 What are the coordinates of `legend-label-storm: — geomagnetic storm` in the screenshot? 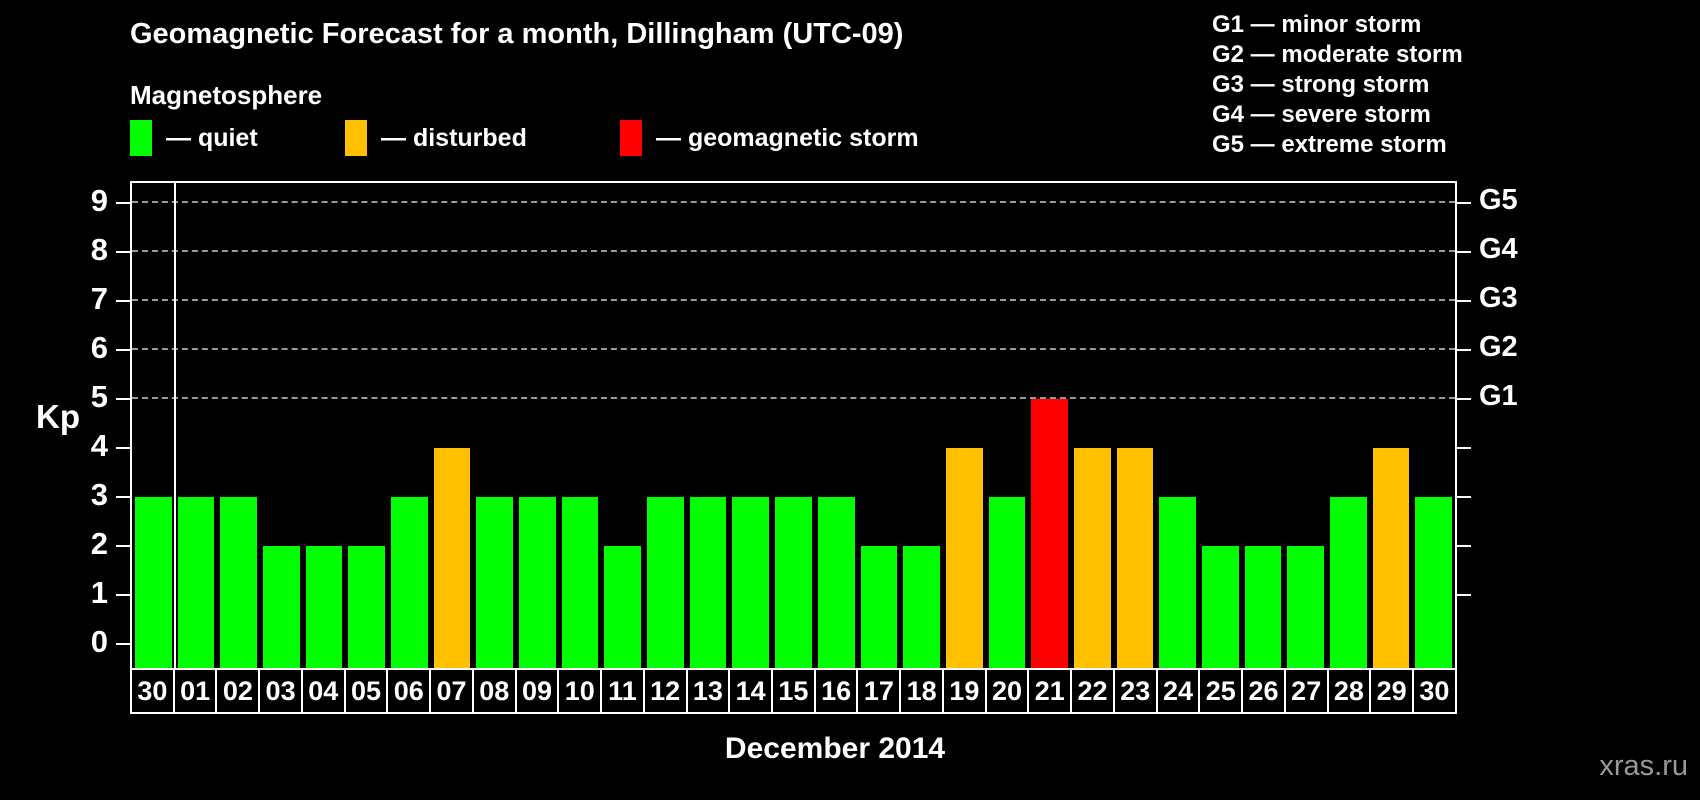 It's located at (787, 137).